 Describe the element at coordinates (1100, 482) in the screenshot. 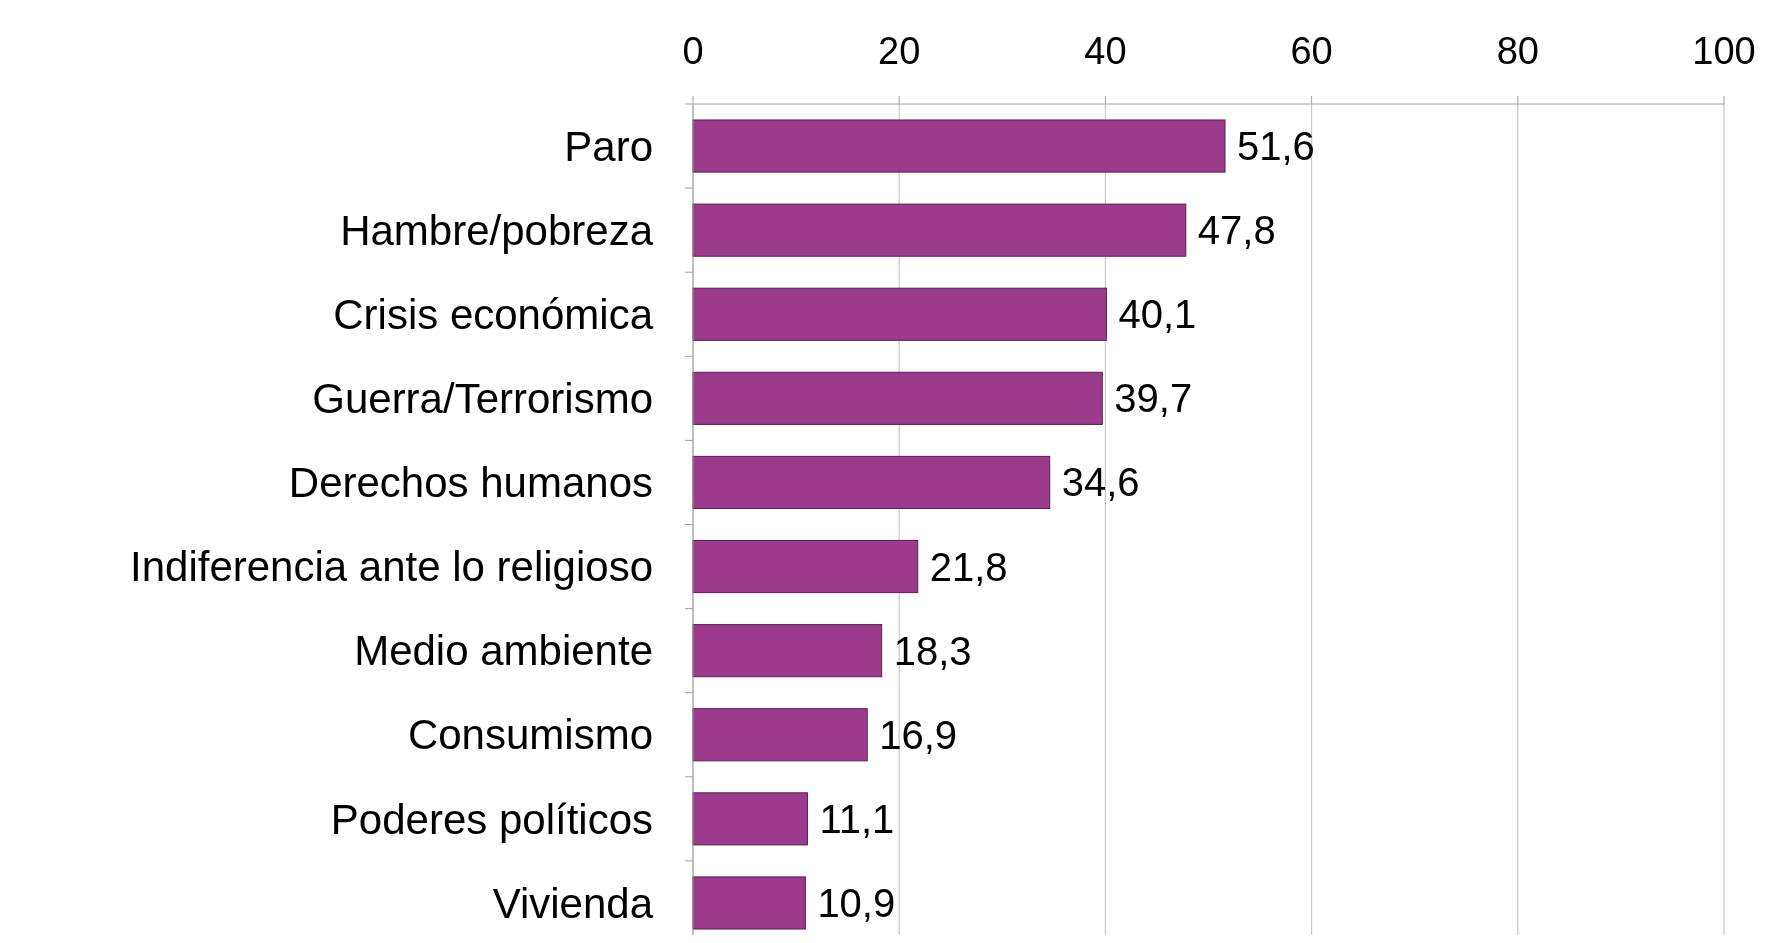

I see `data-label: 34,6` at that location.